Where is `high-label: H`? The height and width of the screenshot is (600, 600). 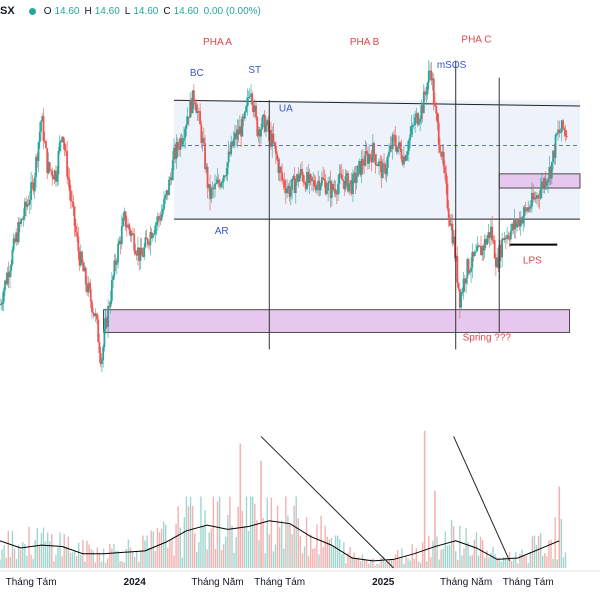 high-label: H is located at coordinates (88, 11).